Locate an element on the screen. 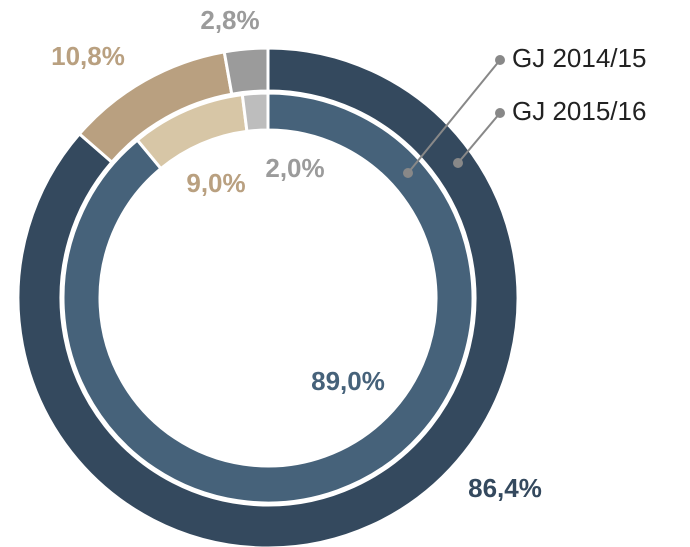 The image size is (690, 547). legend-label: GJ 2015/16 is located at coordinates (579, 111).